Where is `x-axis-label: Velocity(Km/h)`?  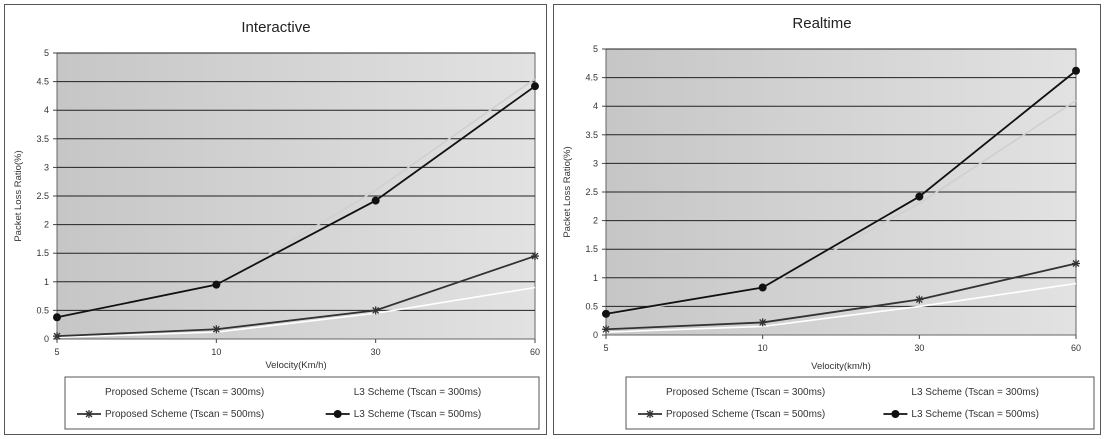 x-axis-label: Velocity(Km/h) is located at coordinates (295, 365).